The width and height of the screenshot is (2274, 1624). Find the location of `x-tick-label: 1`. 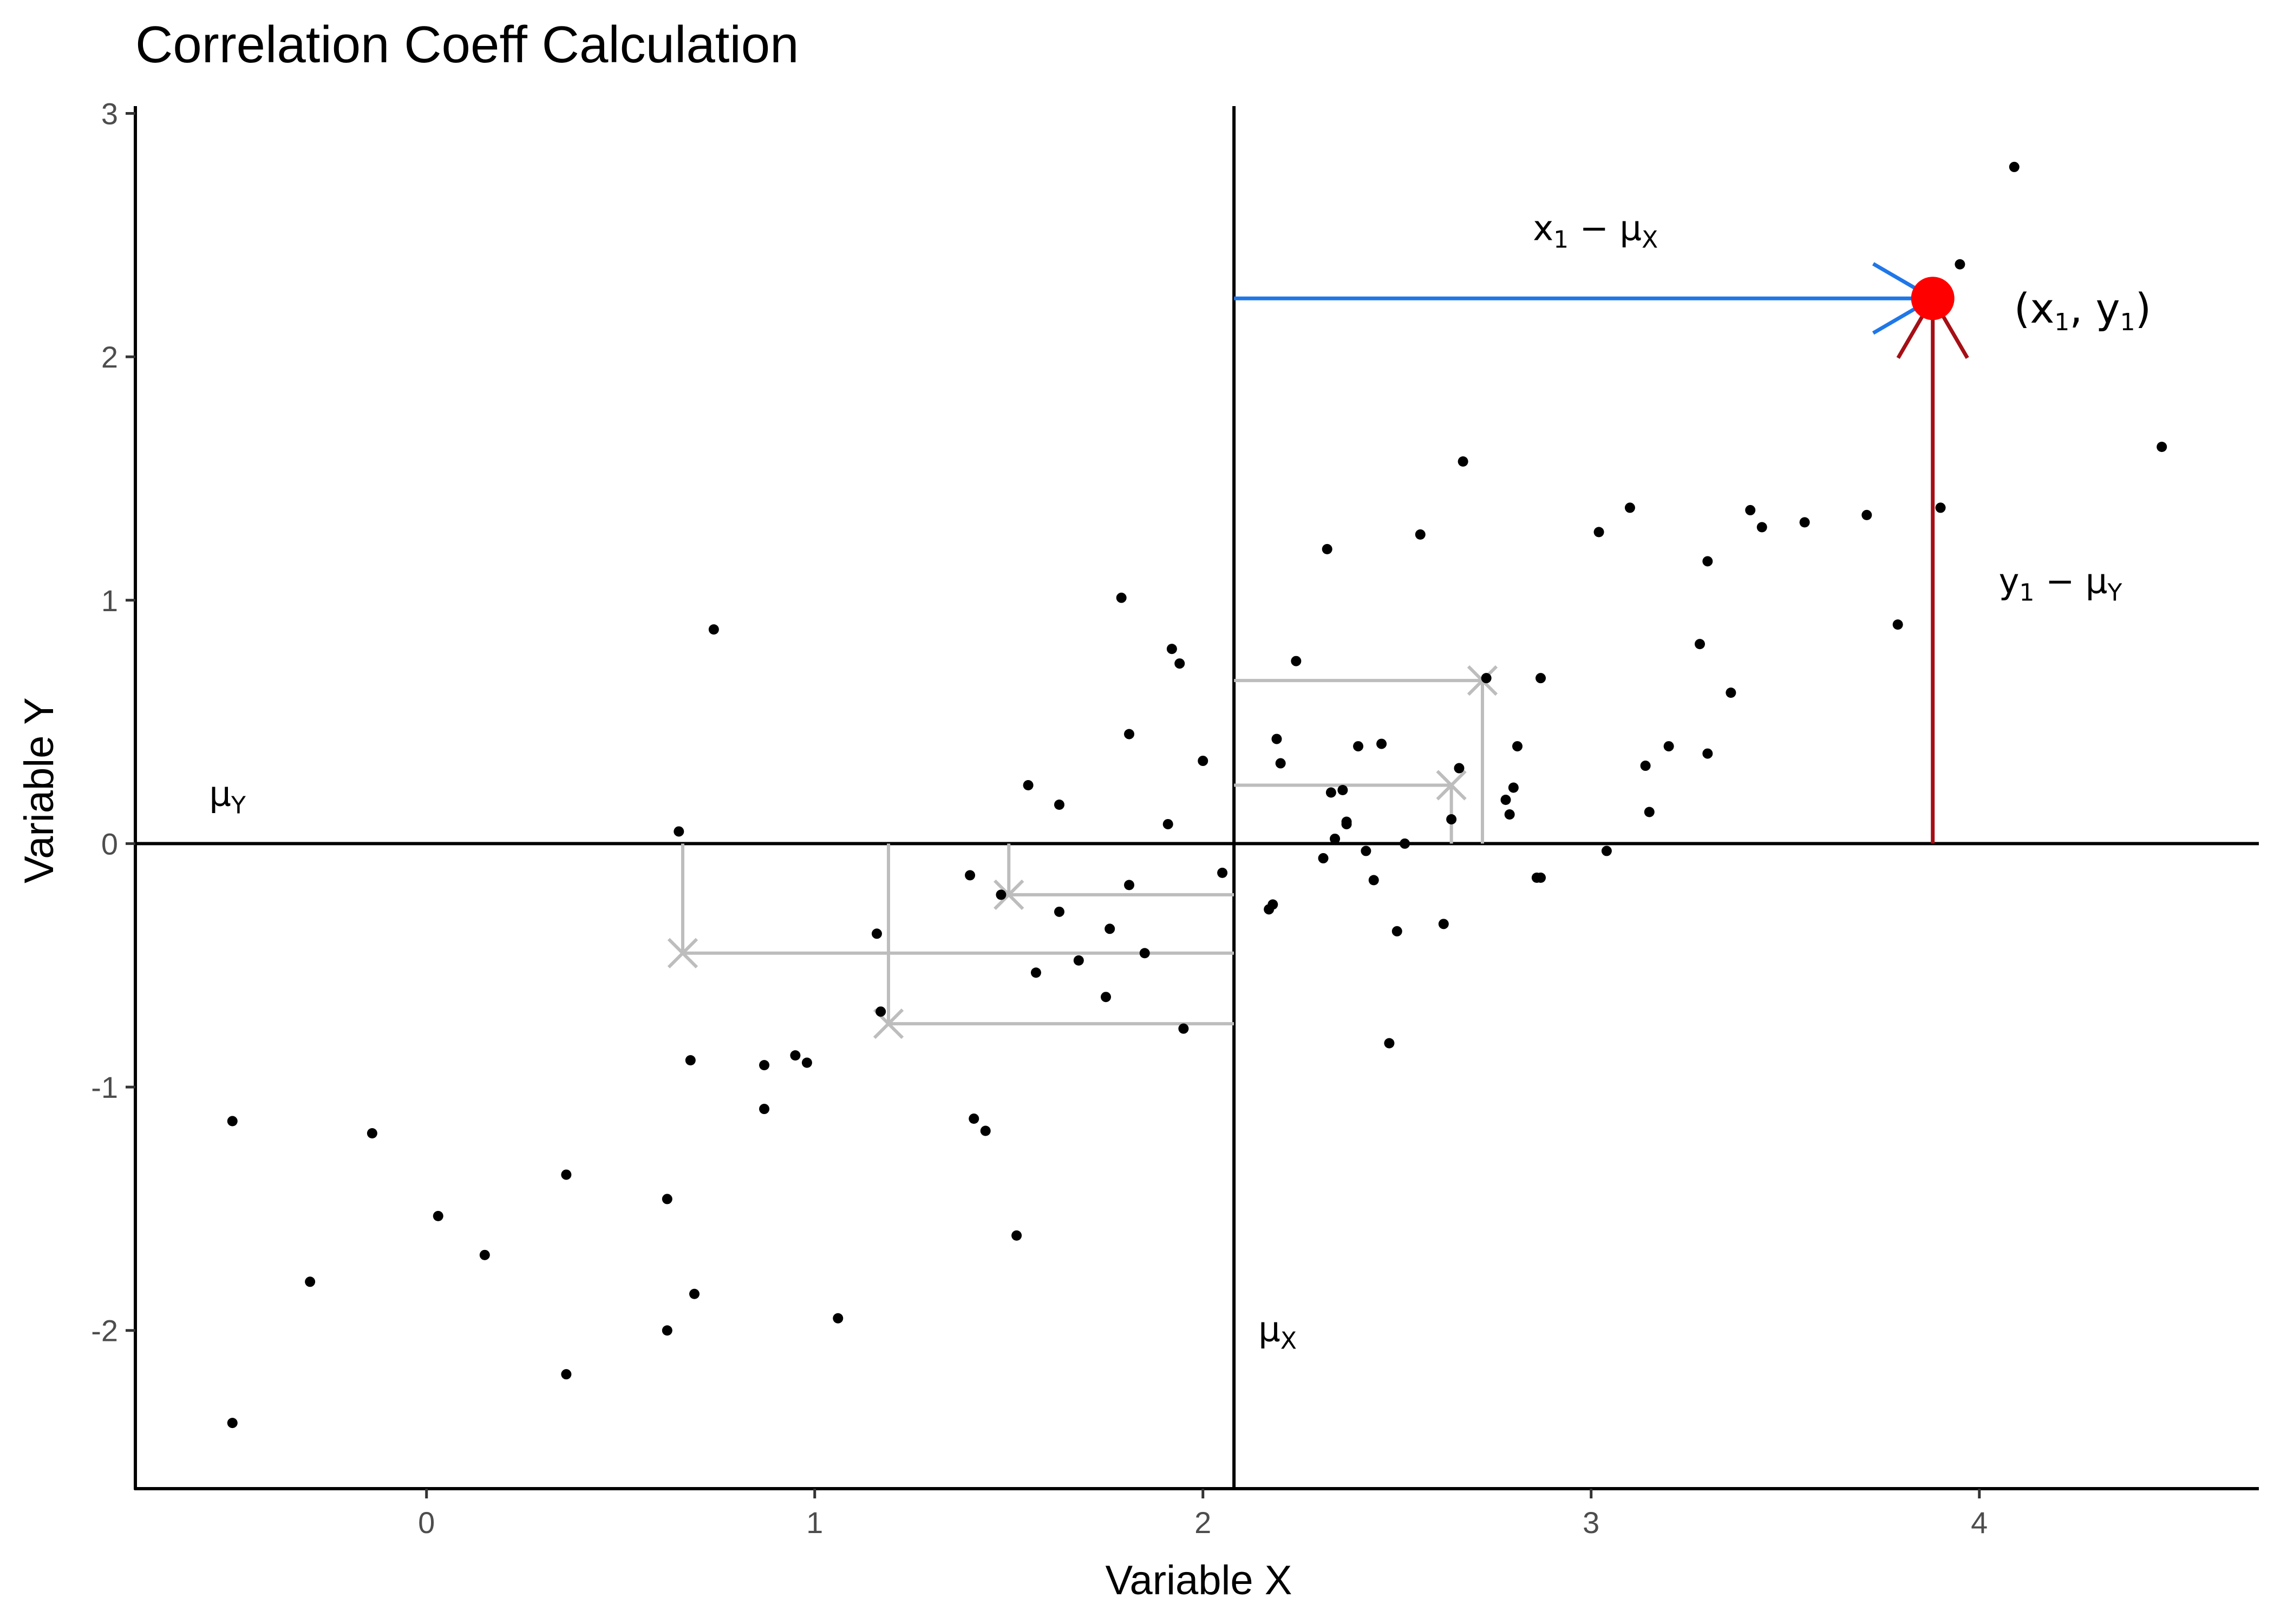

x-tick-label: 1 is located at coordinates (815, 1522).